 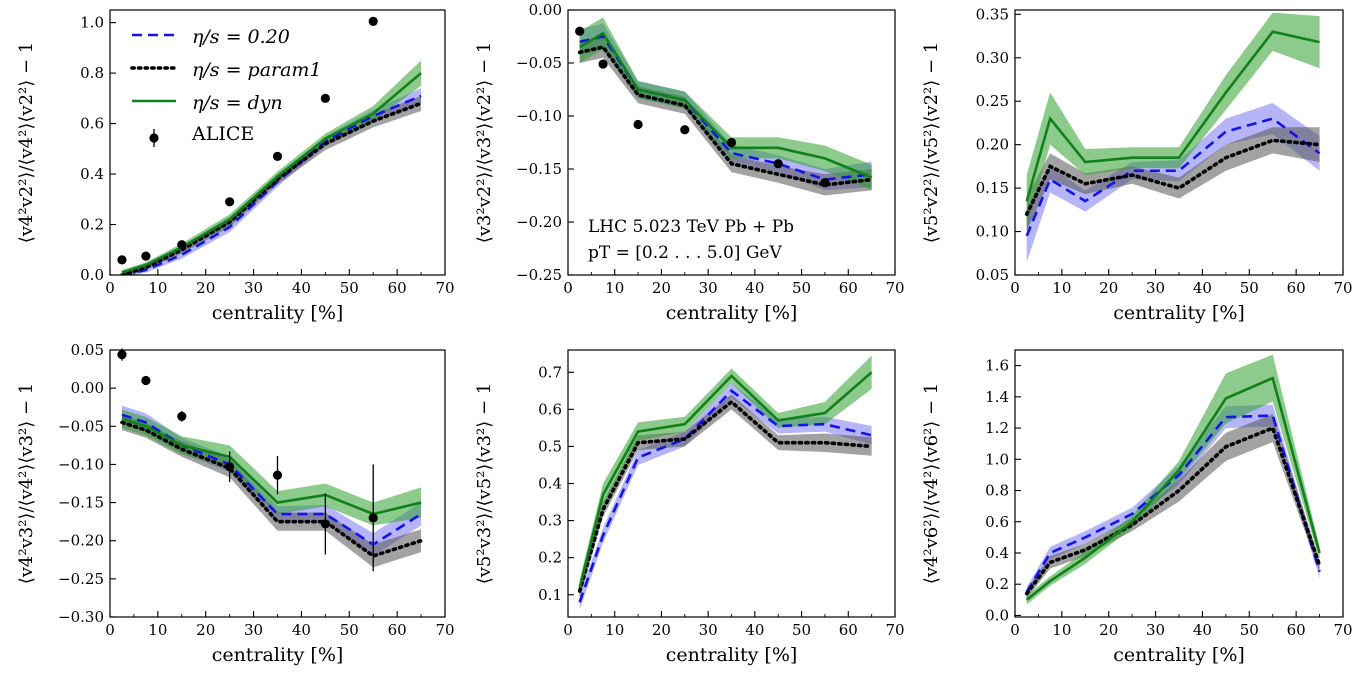 I want to click on legend: η/s = 0.20 η/s = param1 η/s = dyn ALICE, so click(x=226, y=86).